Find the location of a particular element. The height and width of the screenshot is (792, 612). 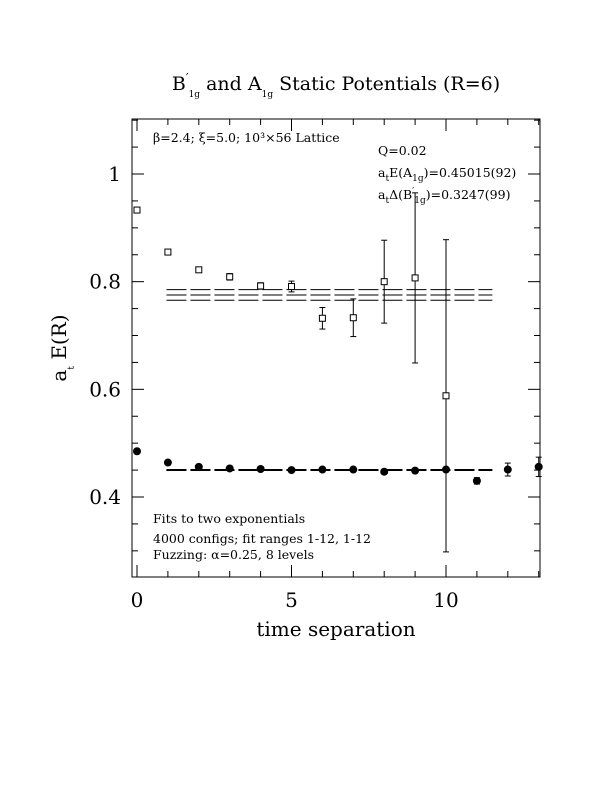

fit-b-note: atΔ(B′1g)=0.3247(99) is located at coordinates (444, 196).